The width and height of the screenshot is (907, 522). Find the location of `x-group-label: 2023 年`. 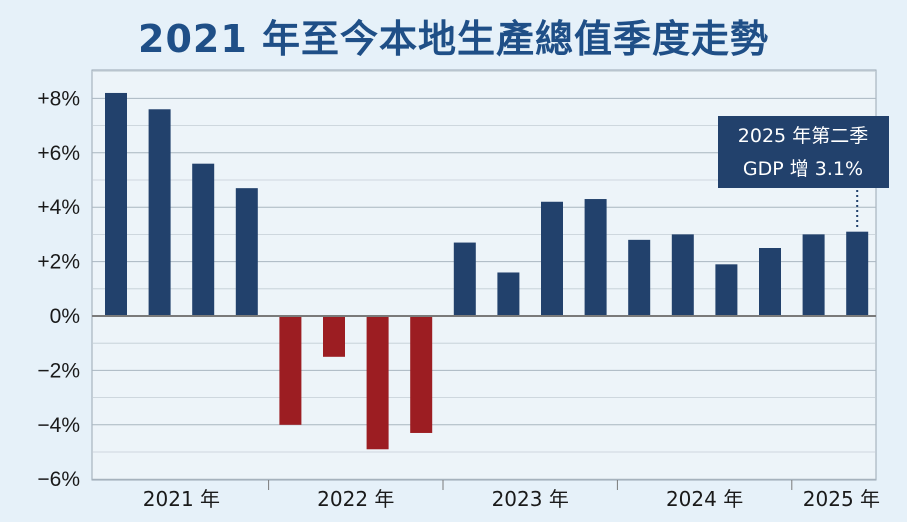

x-group-label: 2023 年 is located at coordinates (530, 499).